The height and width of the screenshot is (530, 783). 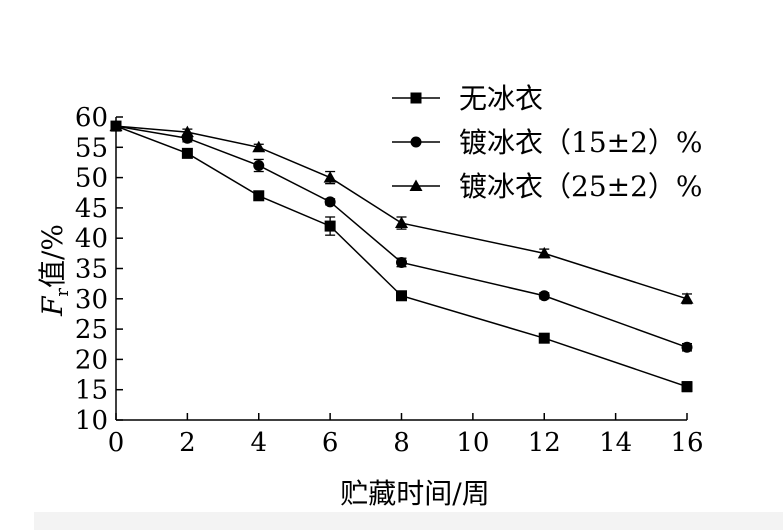 I want to click on x-tick-label: 14, so click(x=615, y=443).